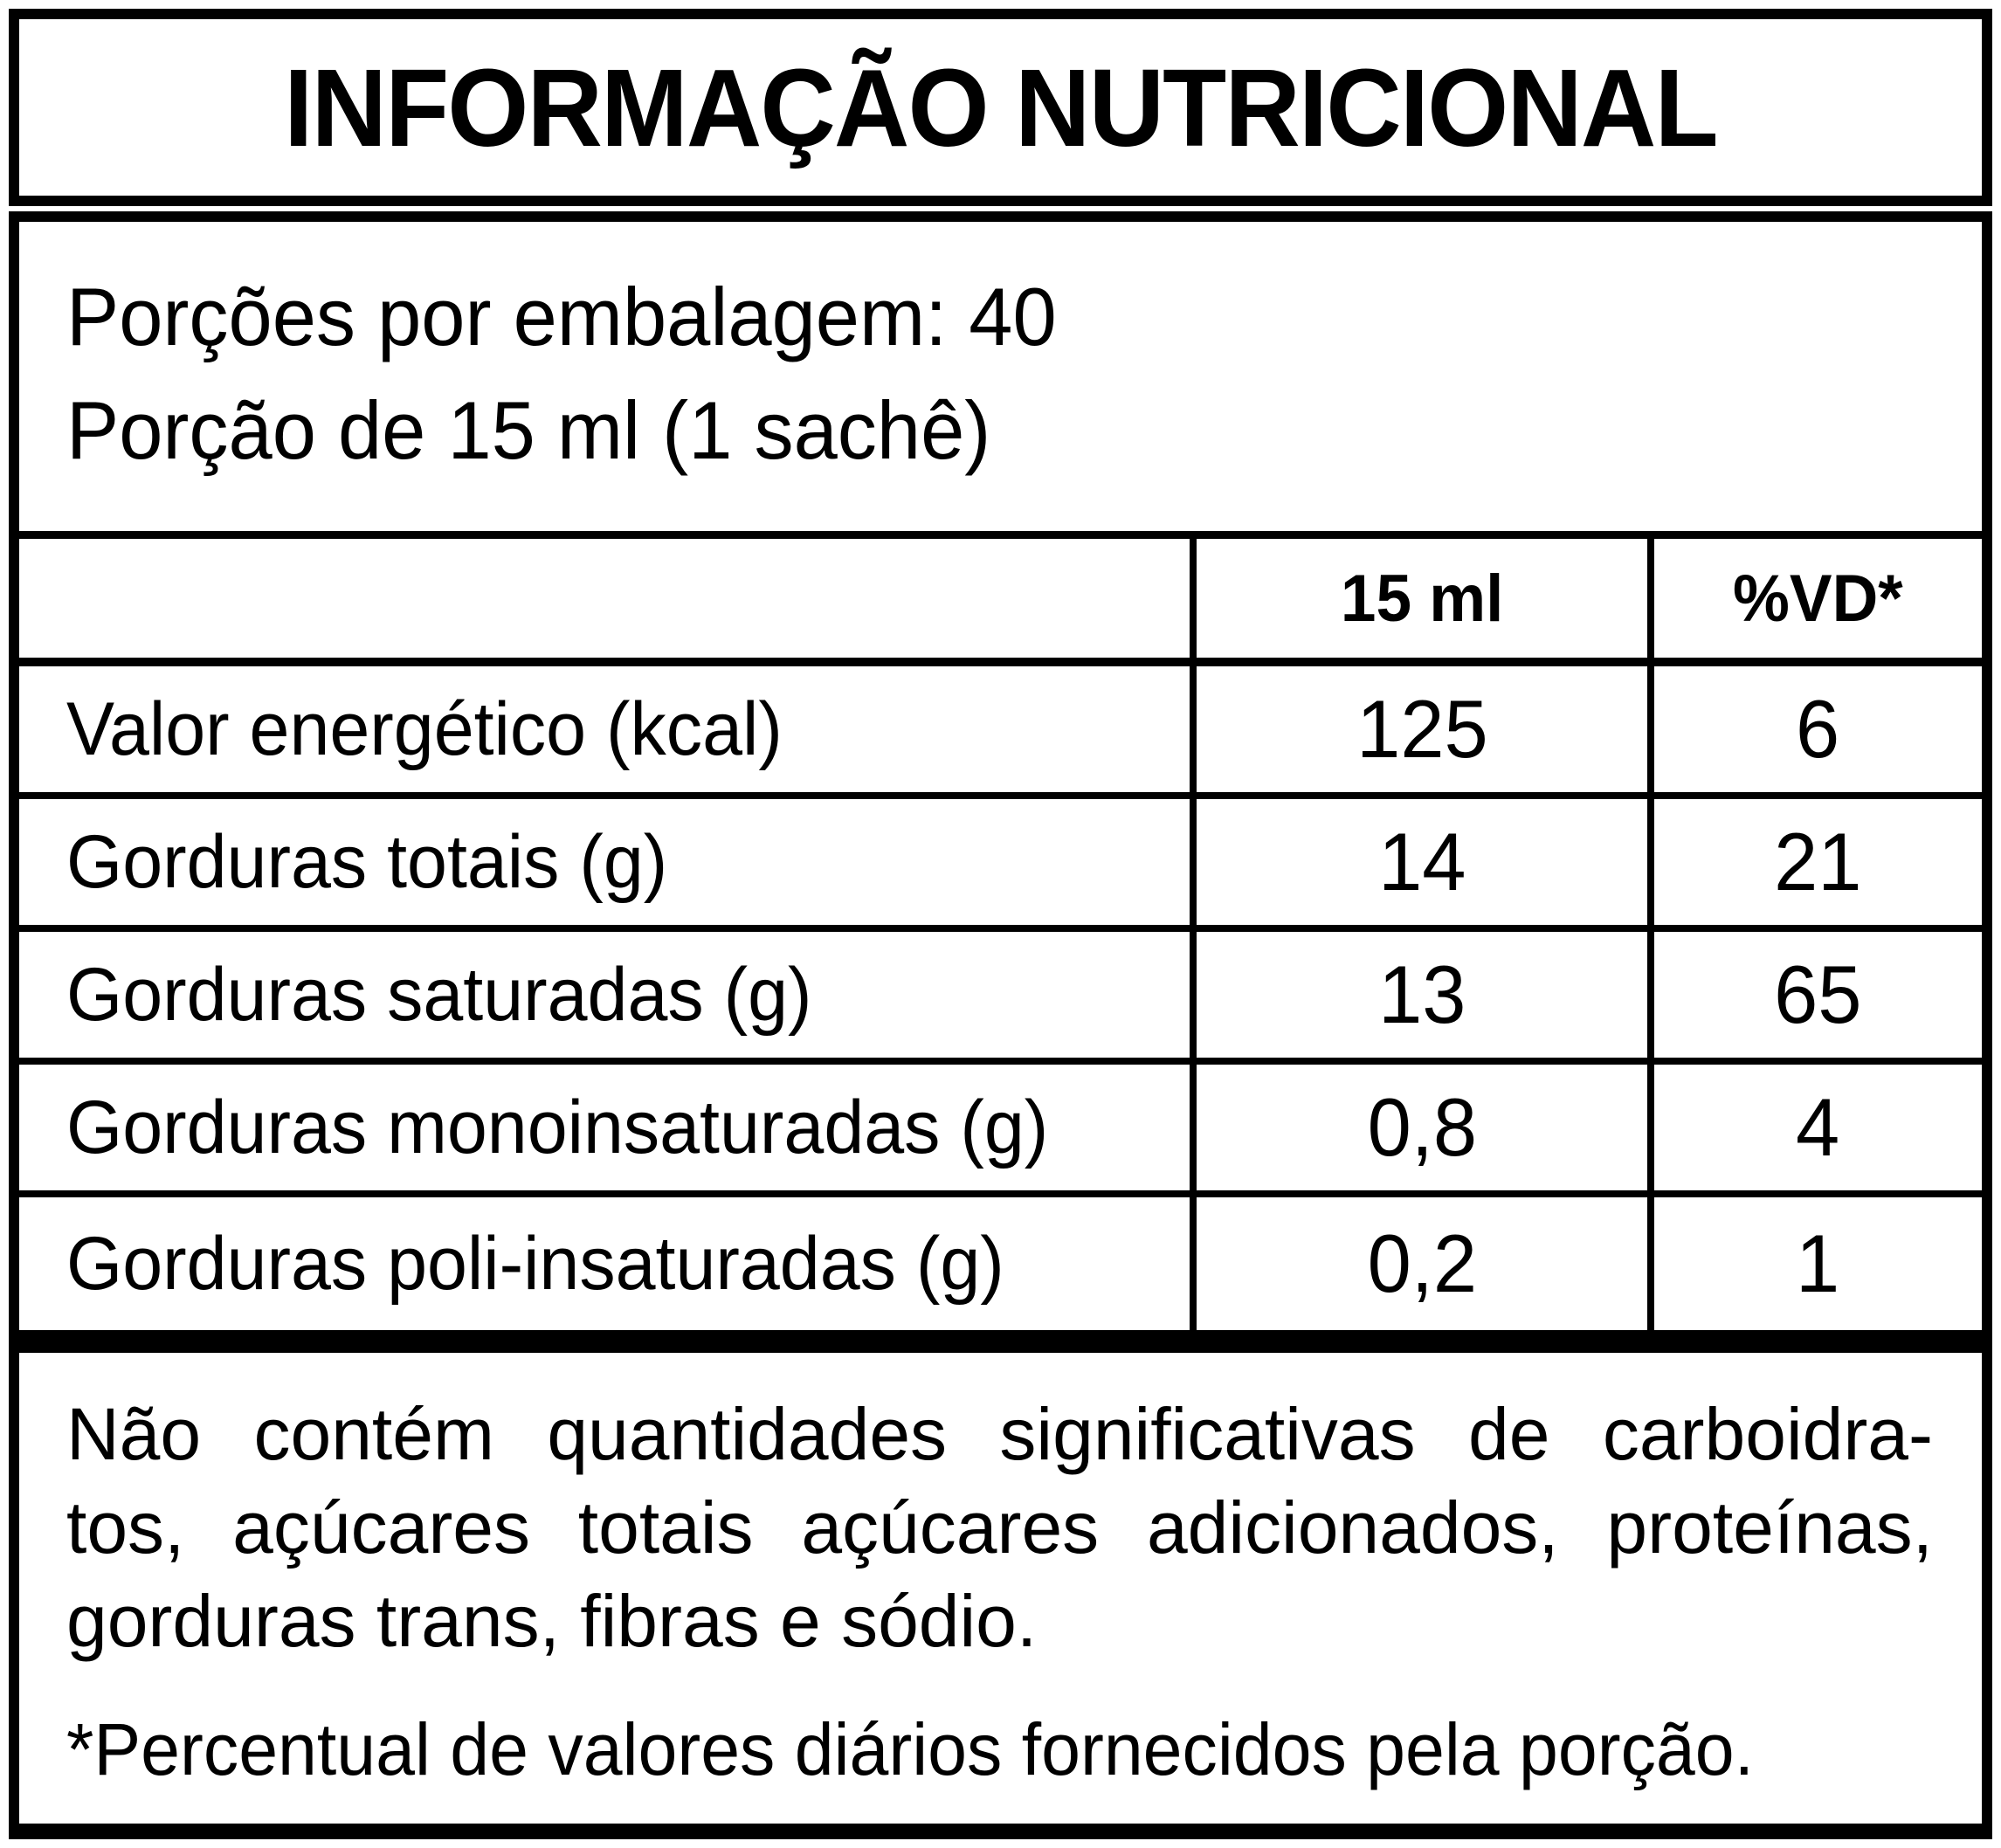  I want to click on thick-separator, so click(1000, 1341).